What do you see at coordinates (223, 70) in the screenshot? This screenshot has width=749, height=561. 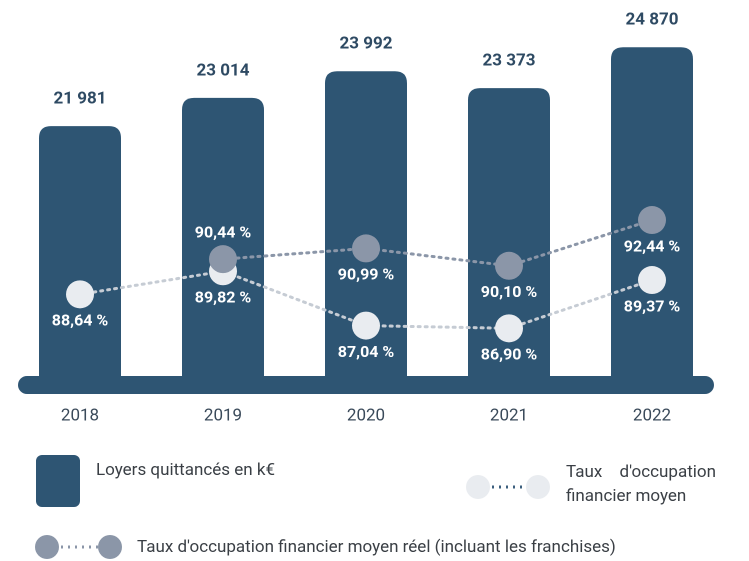 I see `bar-label: 23 014` at bounding box center [223, 70].